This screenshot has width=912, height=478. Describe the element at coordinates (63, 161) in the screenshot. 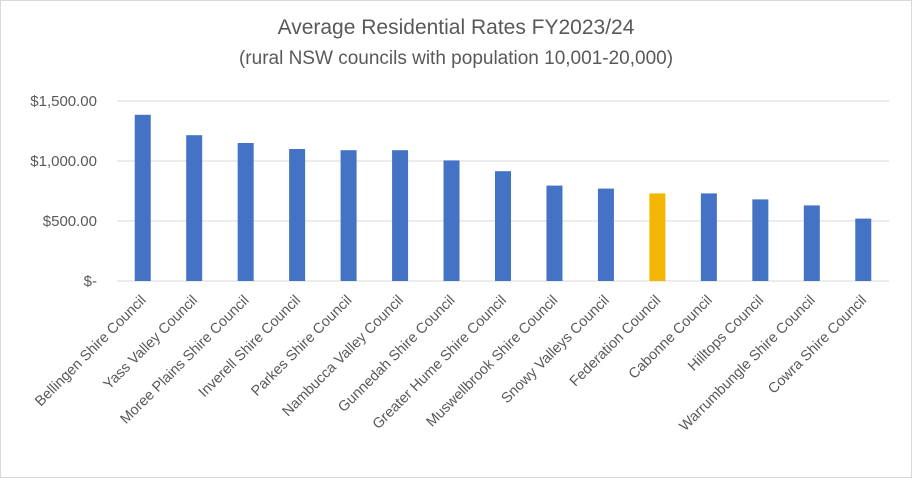

I see `y-tick-label: $1,000.00` at that location.